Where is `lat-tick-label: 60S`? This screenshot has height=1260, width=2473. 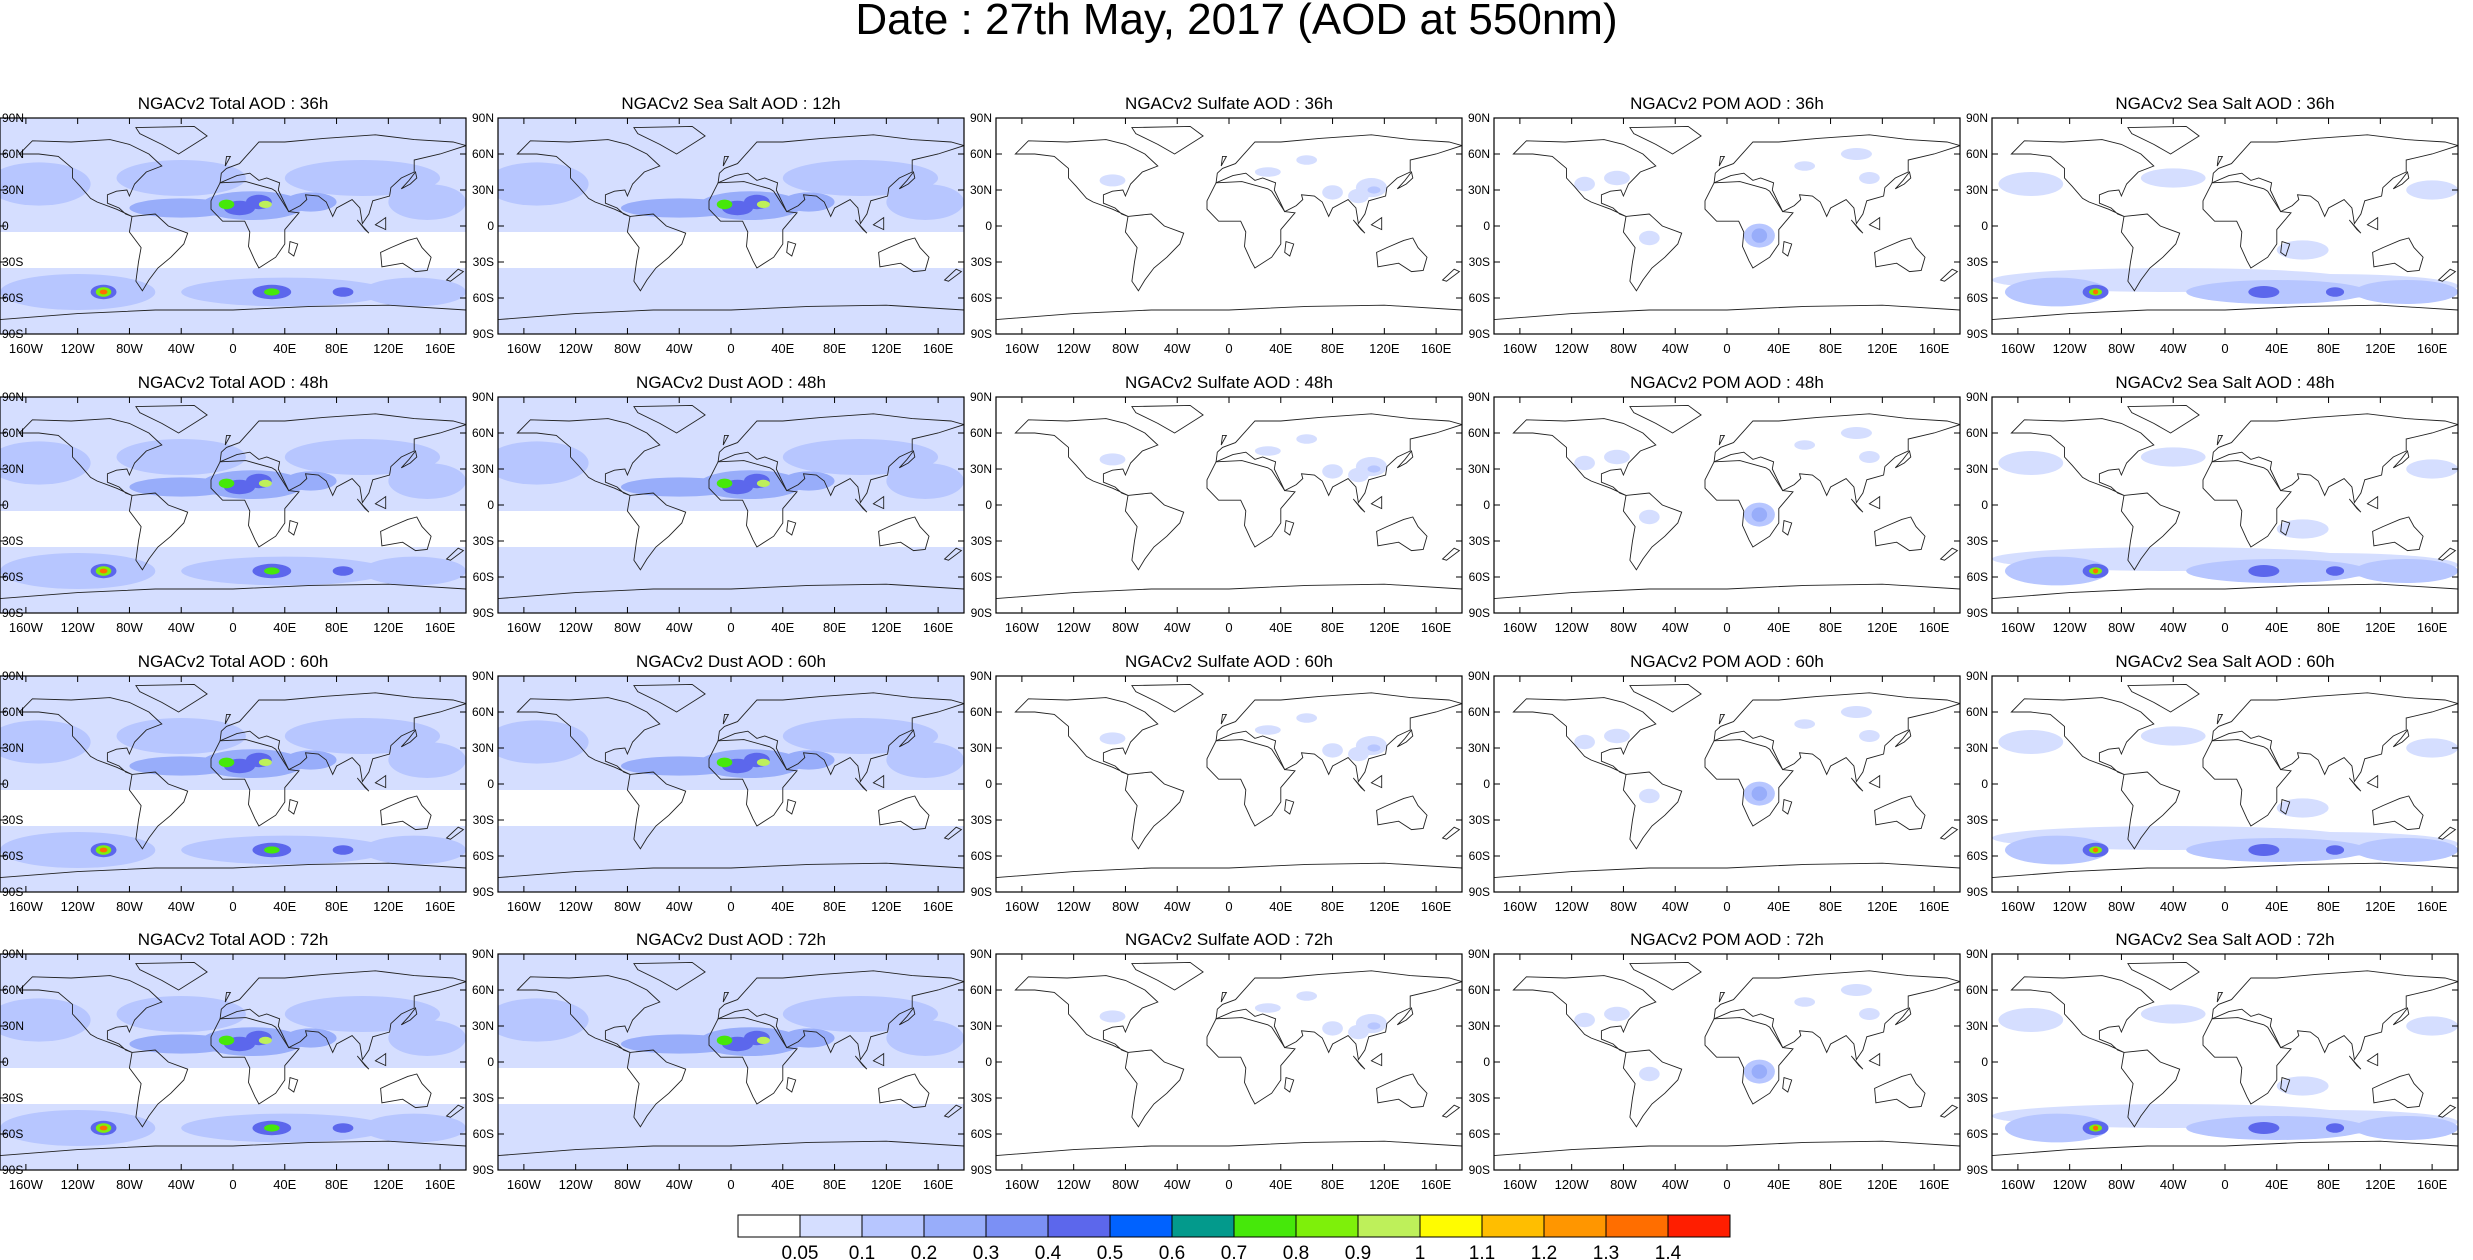
lat-tick-label: 60S is located at coordinates (483, 1134).